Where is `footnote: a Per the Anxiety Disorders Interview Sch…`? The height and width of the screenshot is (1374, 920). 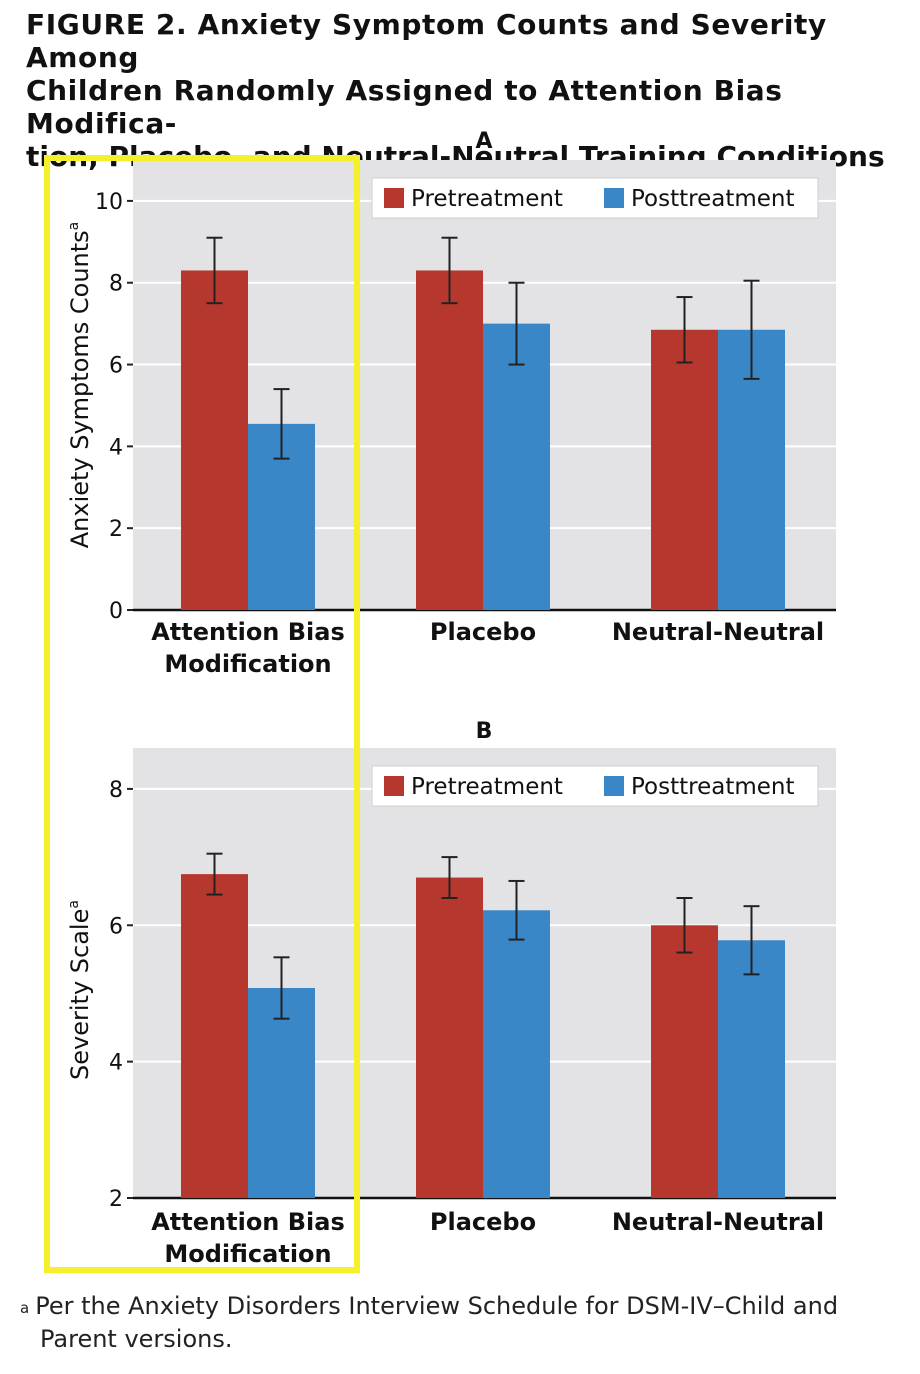 footnote: a Per the Anxiety Disorders Interview Sch… is located at coordinates (465, 1323).